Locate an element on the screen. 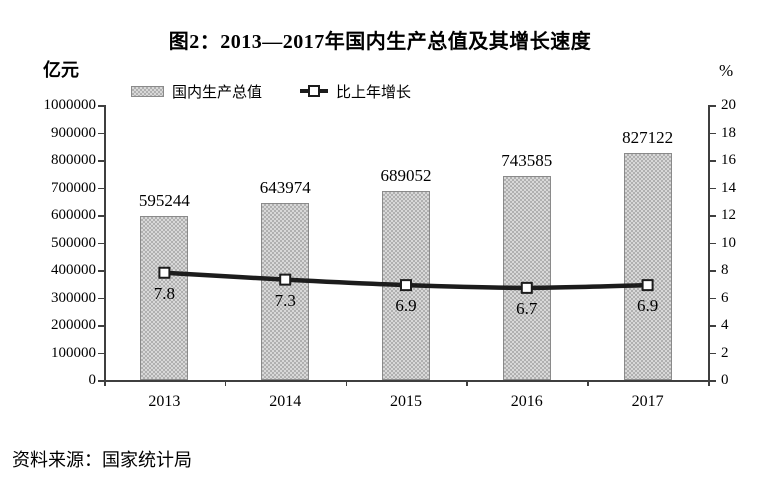  x-axis-category-label: 2016 is located at coordinates (526, 401).